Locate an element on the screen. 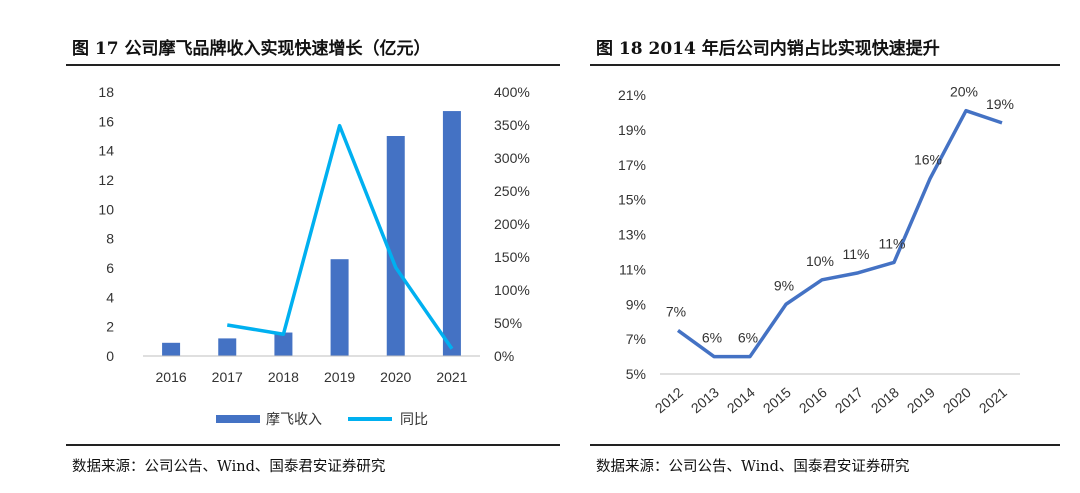 Image resolution: width=1080 pixels, height=493 pixels. right-axis-tick-label: 200% is located at coordinates (512, 224).